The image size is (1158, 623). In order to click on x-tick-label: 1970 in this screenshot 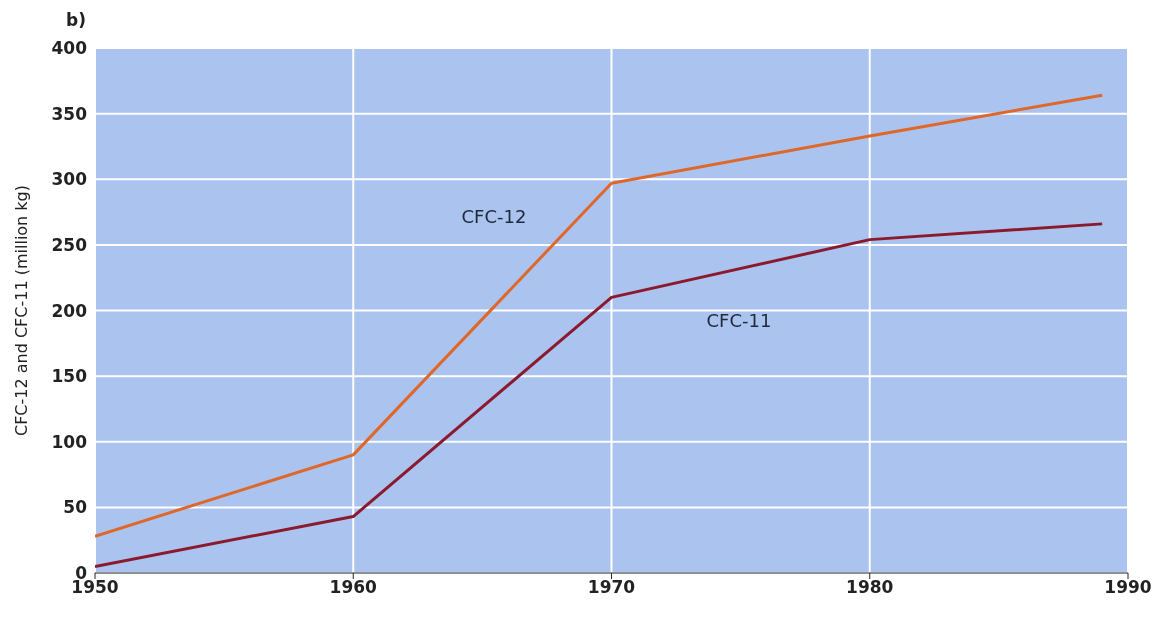, I will do `click(611, 587)`.